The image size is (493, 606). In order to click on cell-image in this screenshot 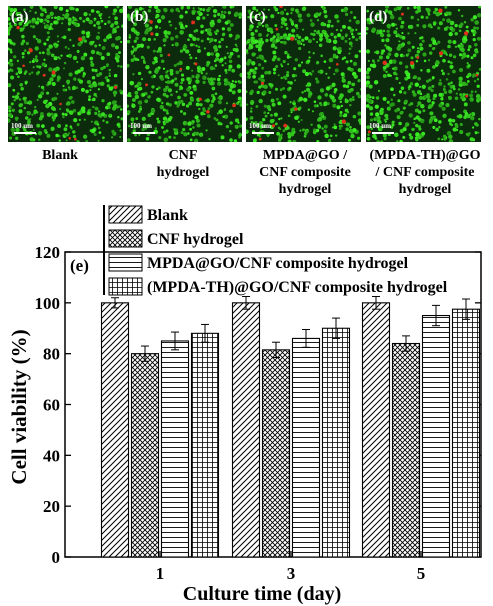, I will do `click(184, 74)`.